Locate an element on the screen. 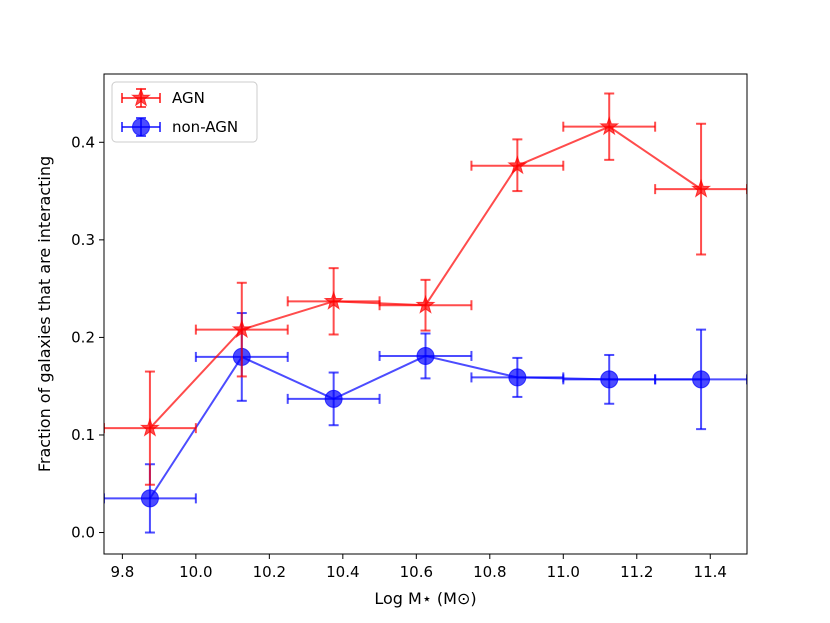 This screenshot has width=830, height=623. legend-entry-non-agn is located at coordinates (141, 127).